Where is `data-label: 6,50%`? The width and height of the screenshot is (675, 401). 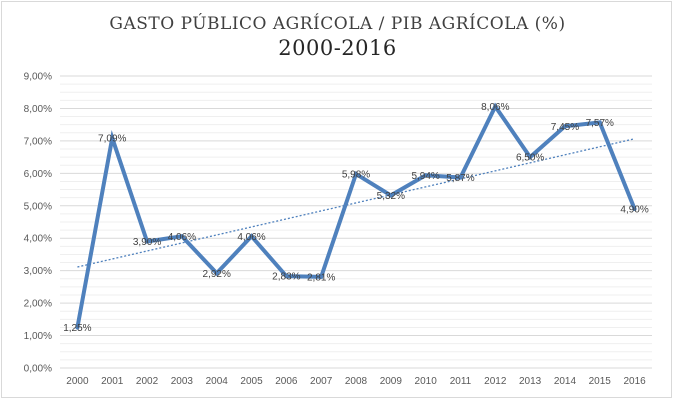 data-label: 6,50% is located at coordinates (530, 158).